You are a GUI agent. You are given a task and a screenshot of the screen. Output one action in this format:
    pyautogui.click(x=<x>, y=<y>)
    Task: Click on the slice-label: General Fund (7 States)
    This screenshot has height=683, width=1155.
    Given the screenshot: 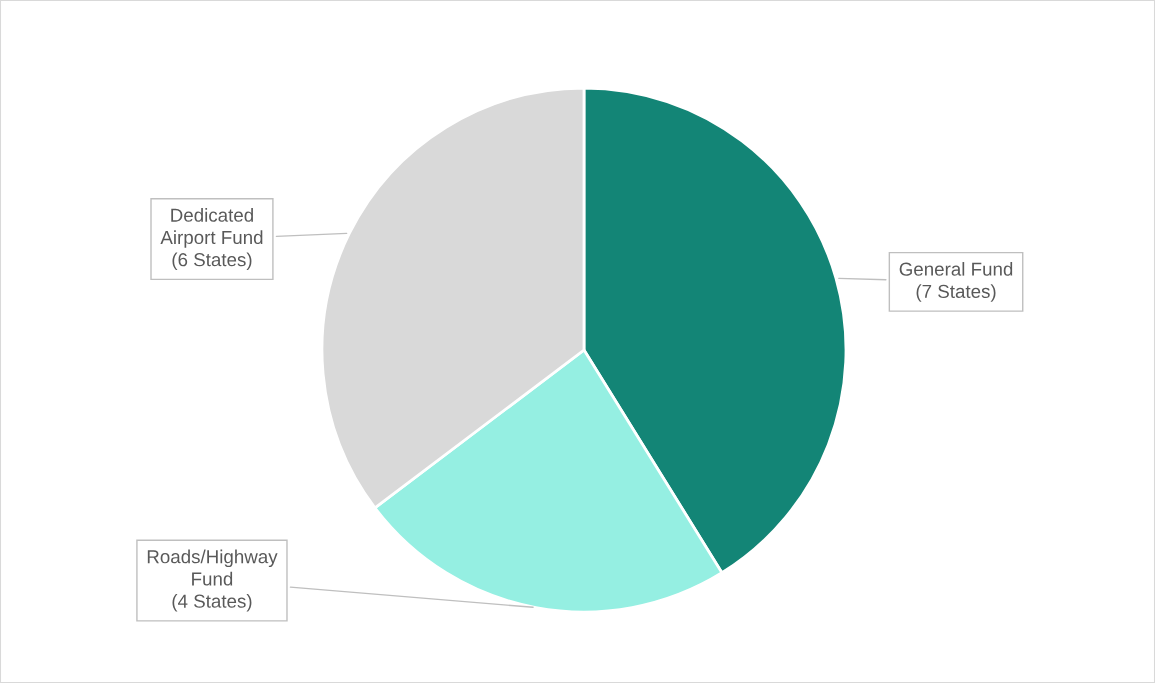 What is the action you would take?
    pyautogui.click(x=956, y=282)
    